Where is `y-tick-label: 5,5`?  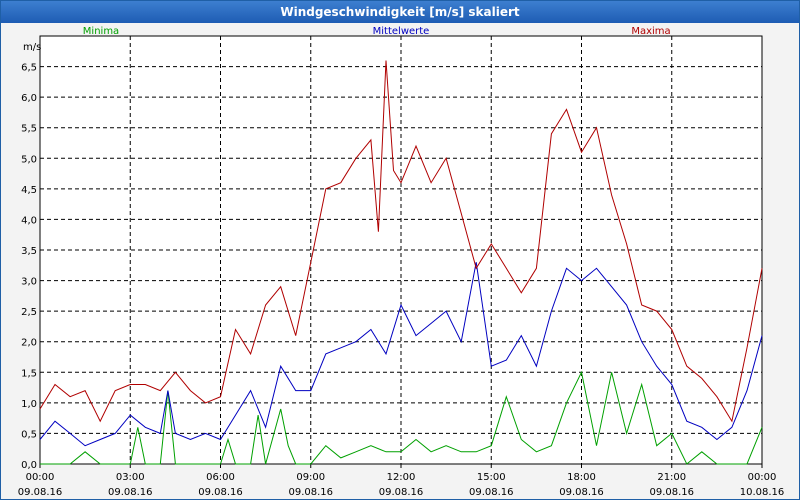
y-tick-label: 5,5 is located at coordinates (29, 129).